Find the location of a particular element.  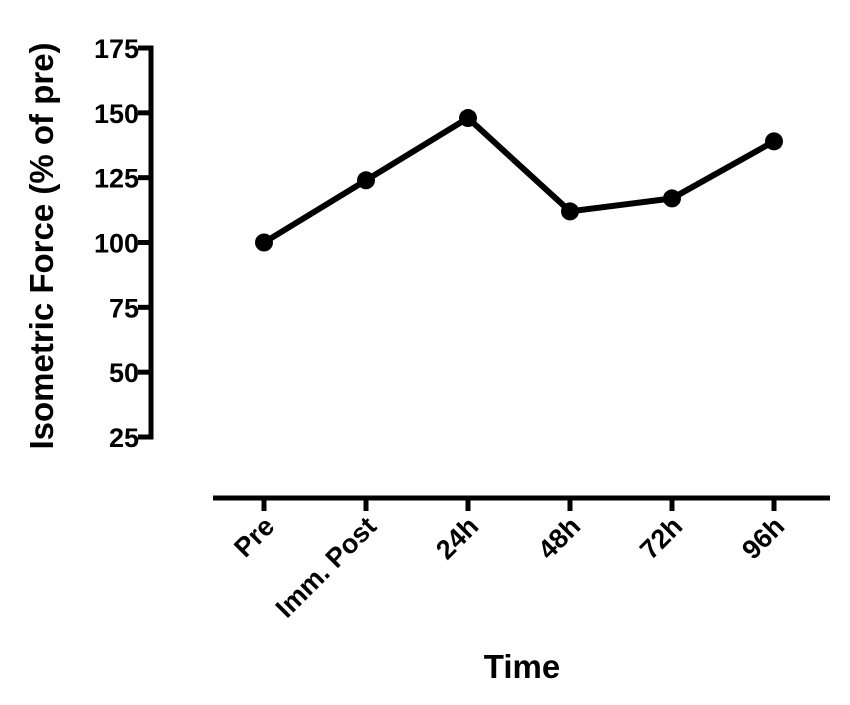

x-tick-label: Imm. Post is located at coordinates (326, 567).